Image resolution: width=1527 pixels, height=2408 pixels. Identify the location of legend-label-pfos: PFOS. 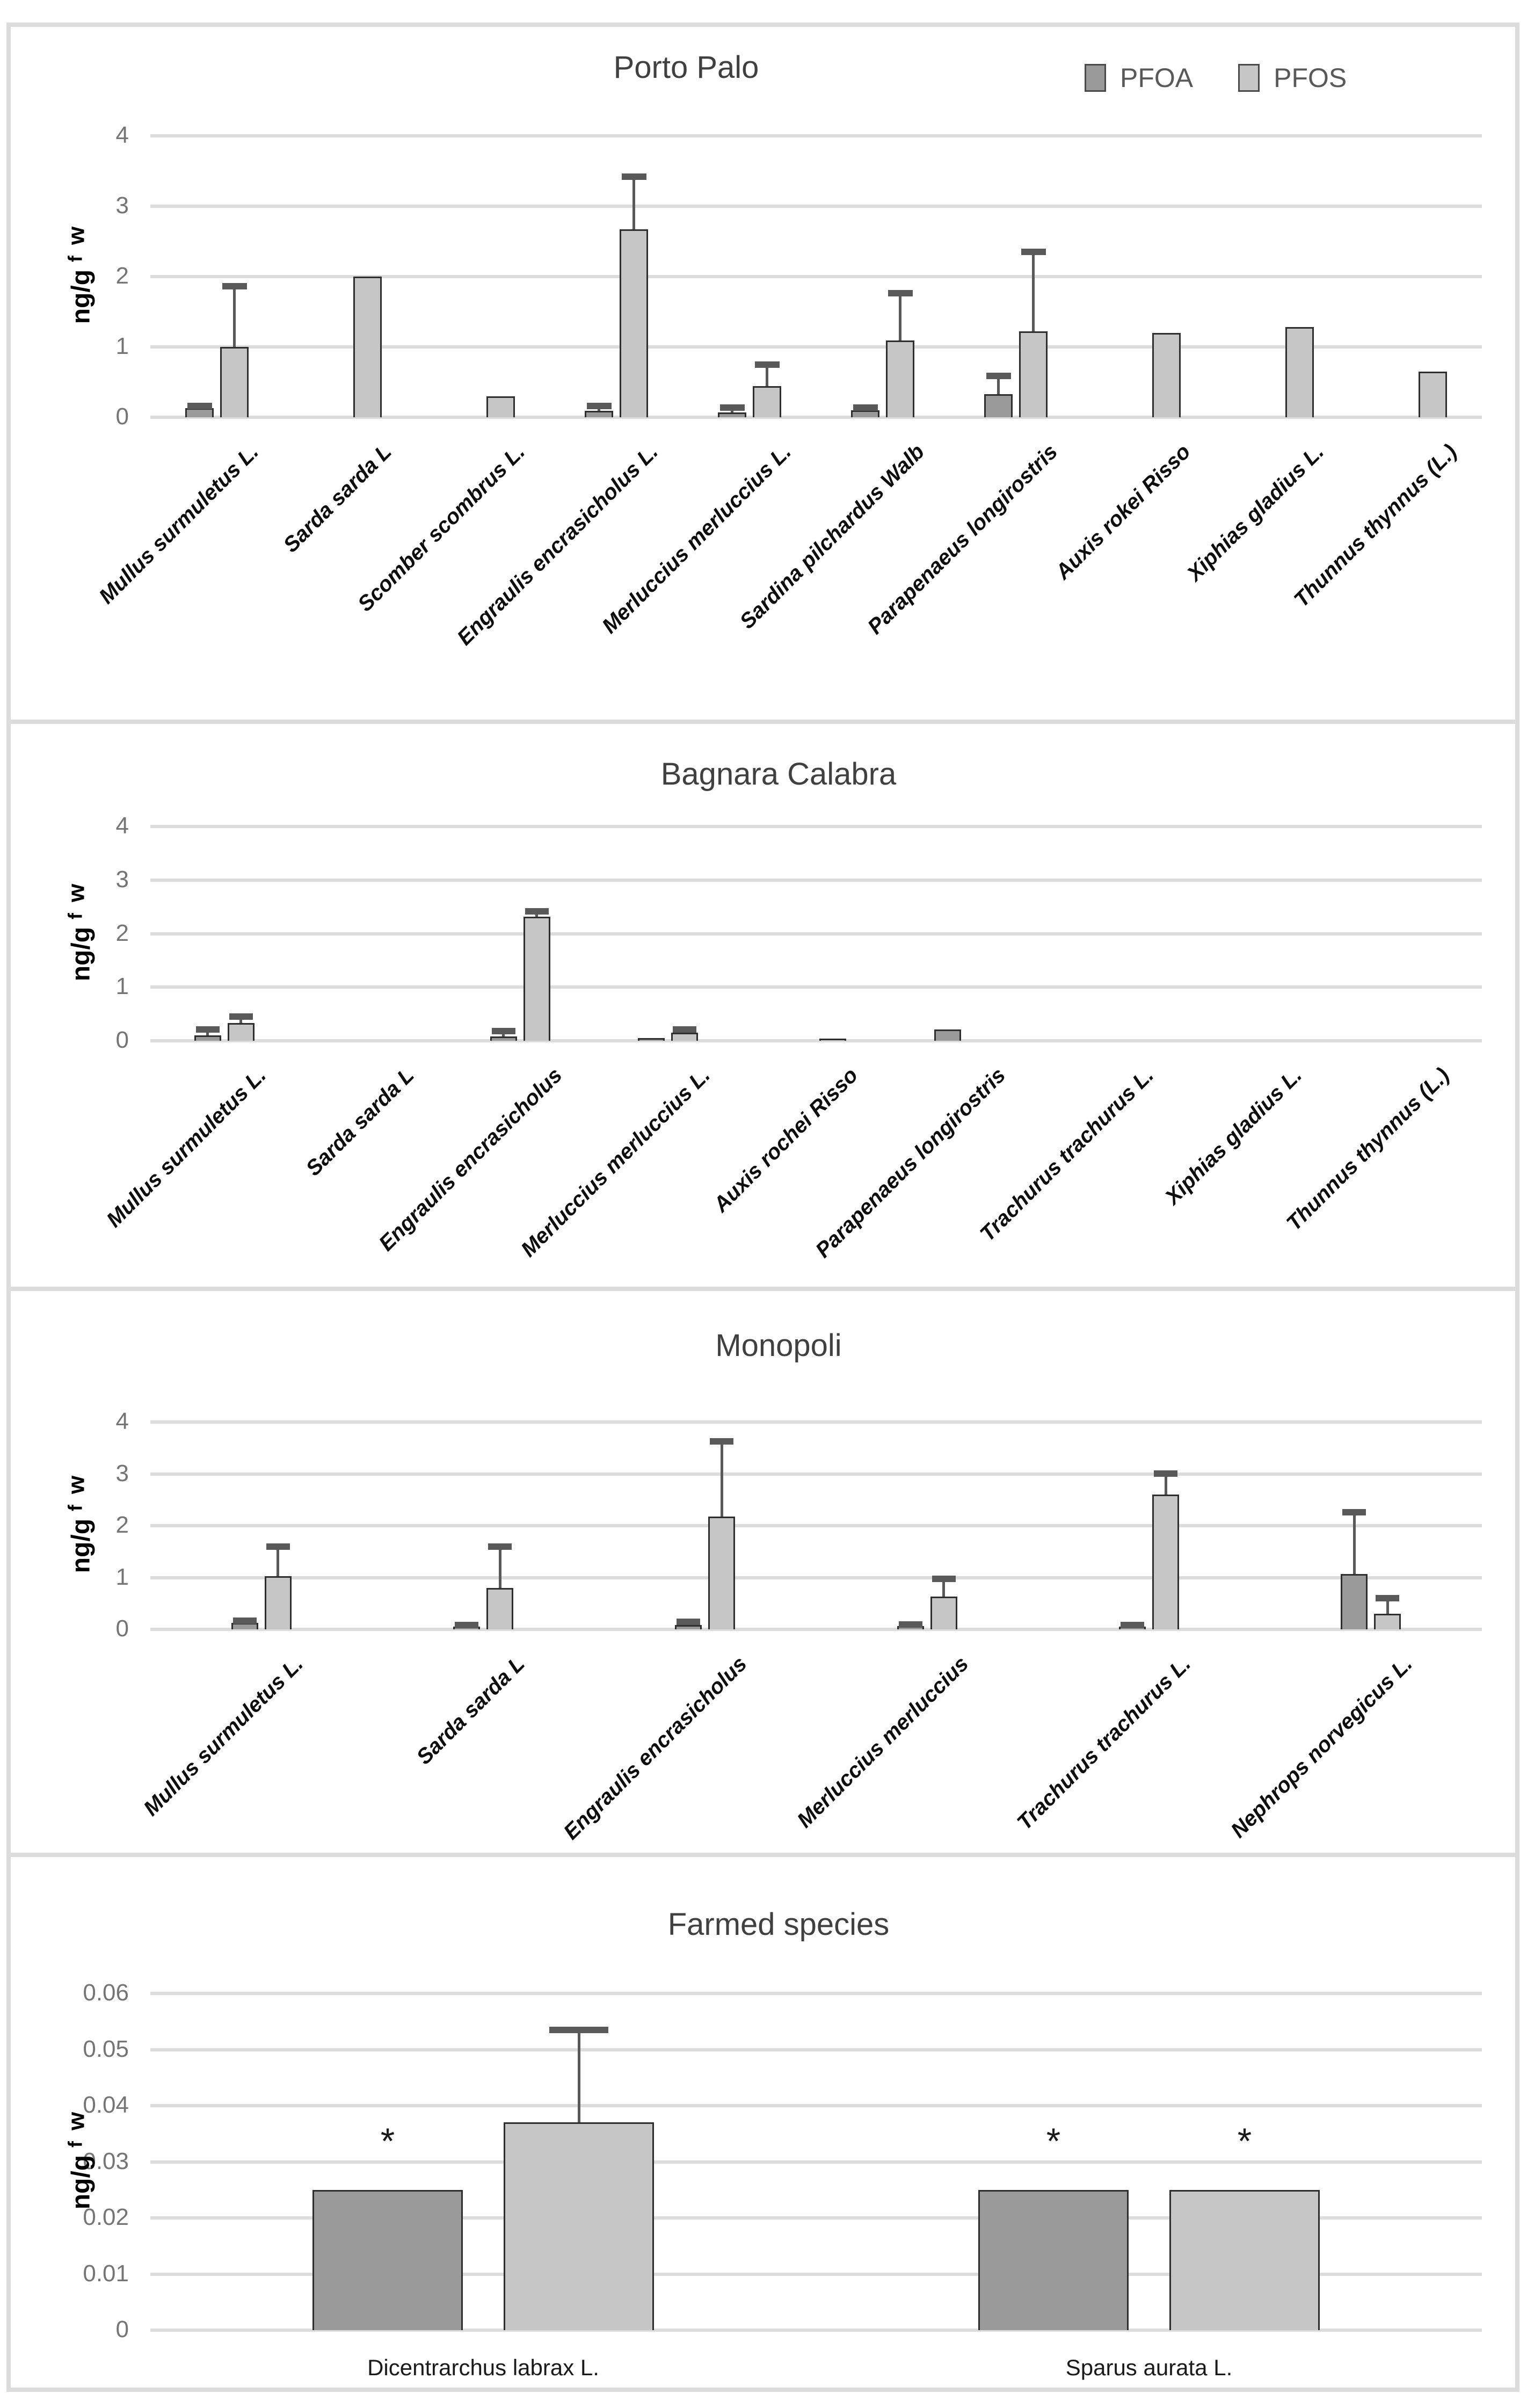
(1310, 78).